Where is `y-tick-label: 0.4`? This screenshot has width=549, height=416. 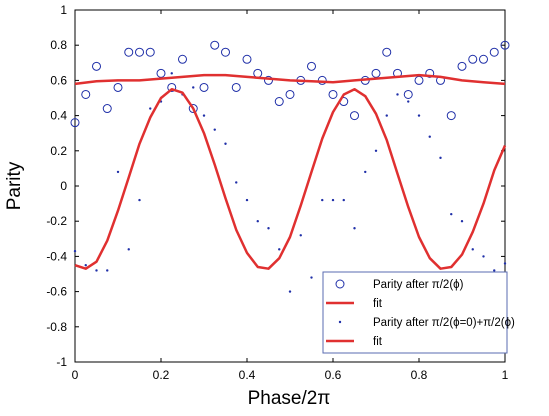
y-tick-label: 0.4 is located at coordinates (58, 116).